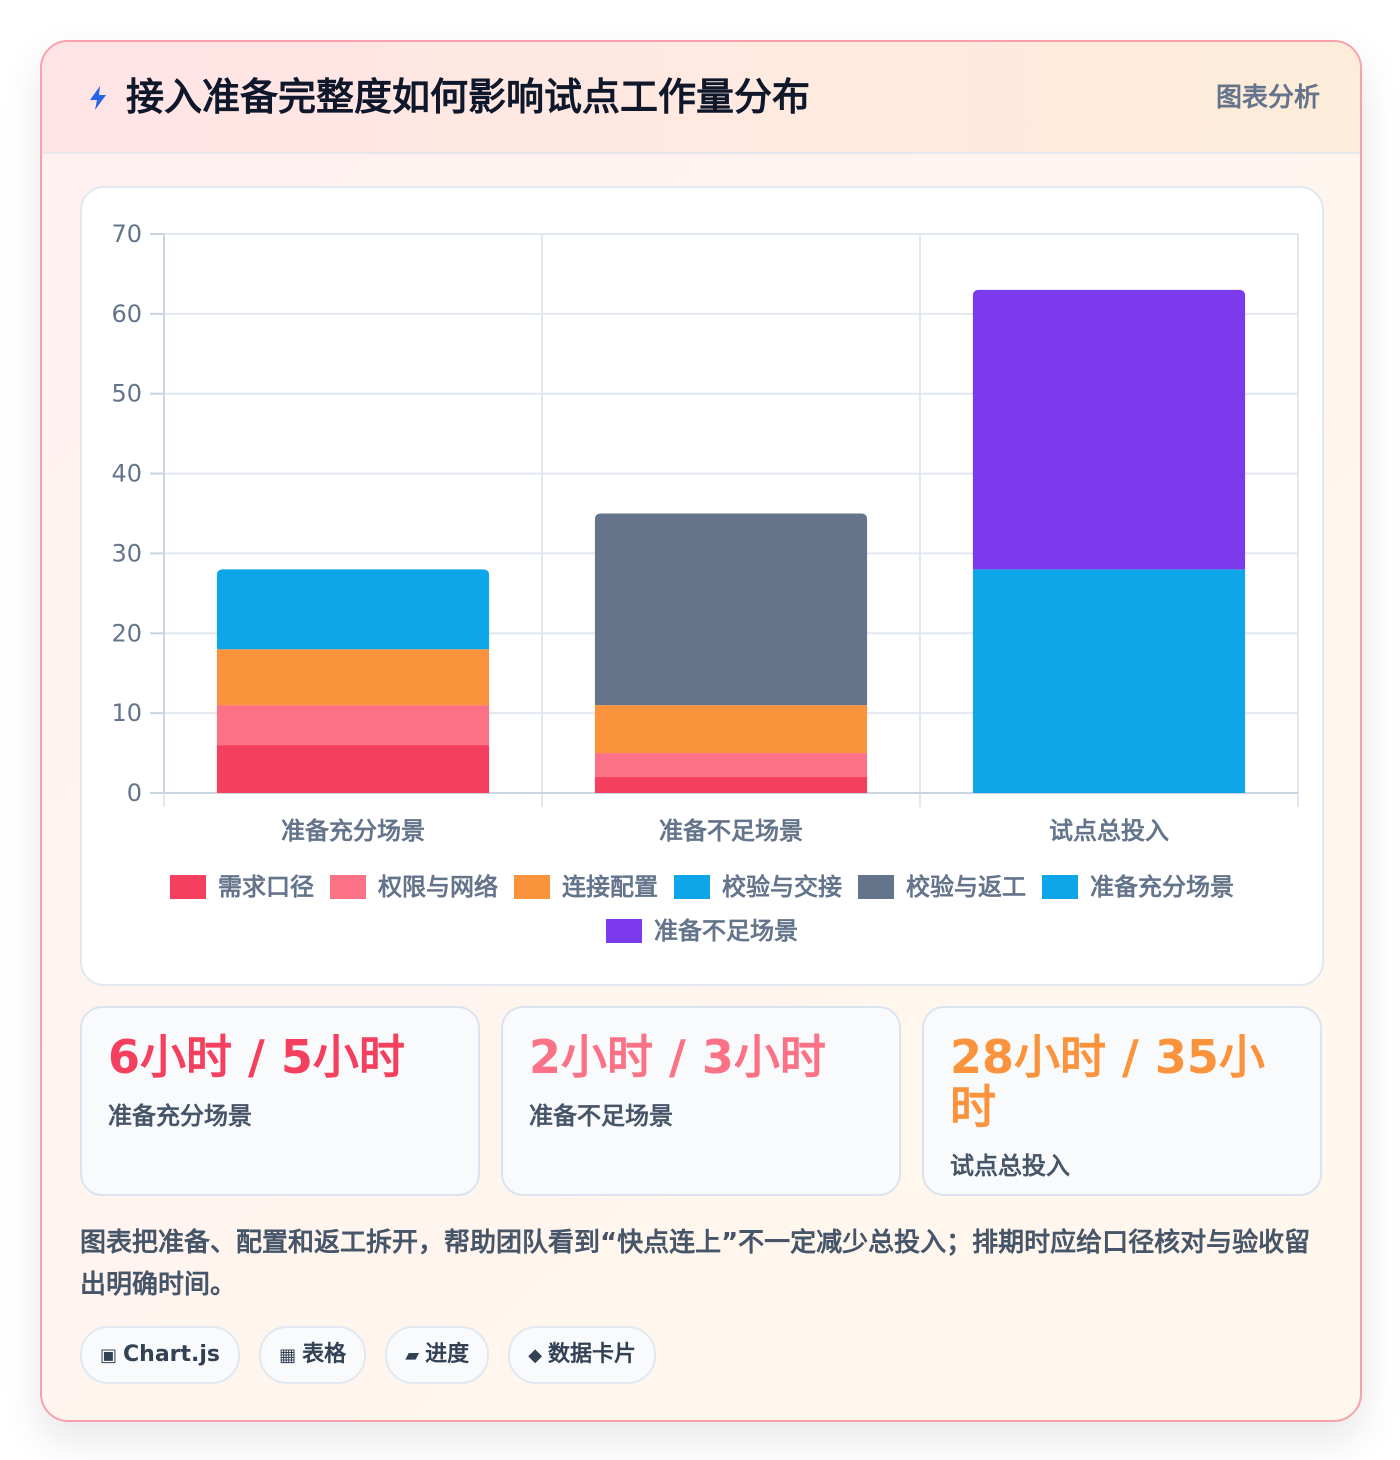 The height and width of the screenshot is (1460, 1400). I want to click on x-tick-label: 准备不足场景, so click(731, 831).